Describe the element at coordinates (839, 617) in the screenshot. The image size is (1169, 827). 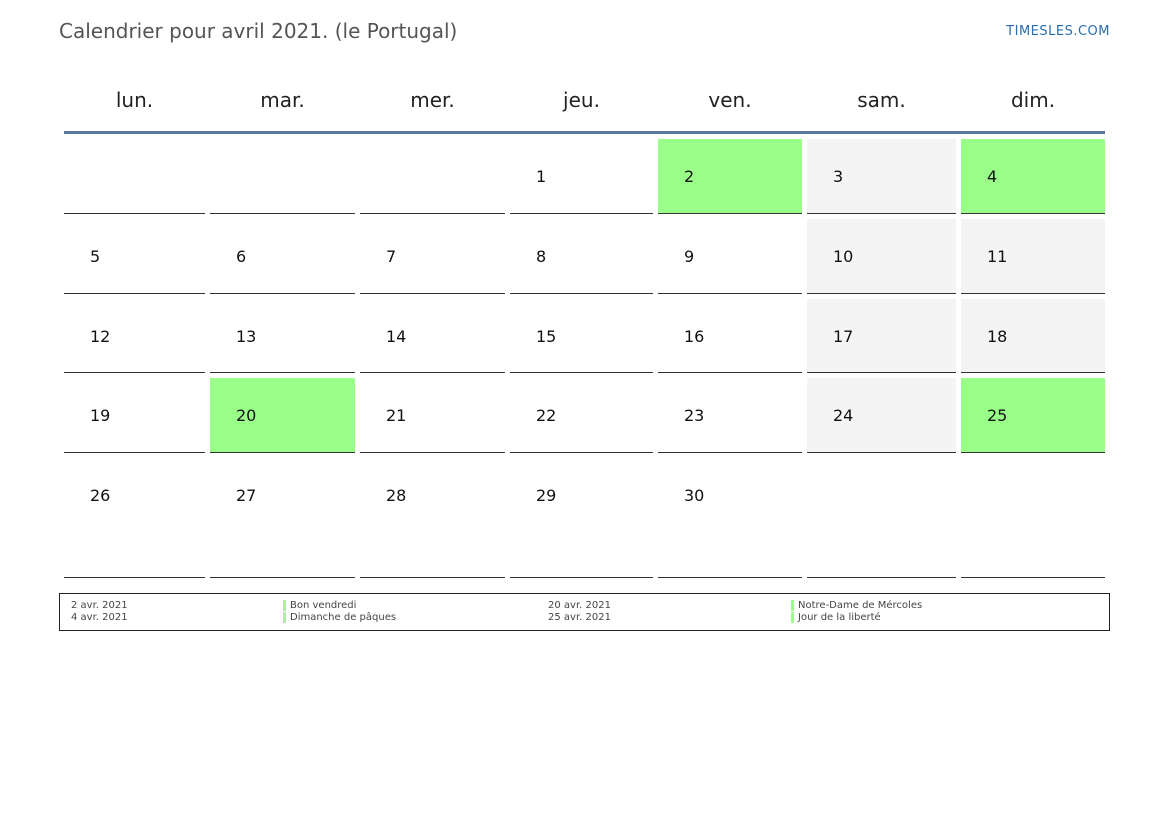
I see `legend-holiday-name: Jour de la liberté` at that location.